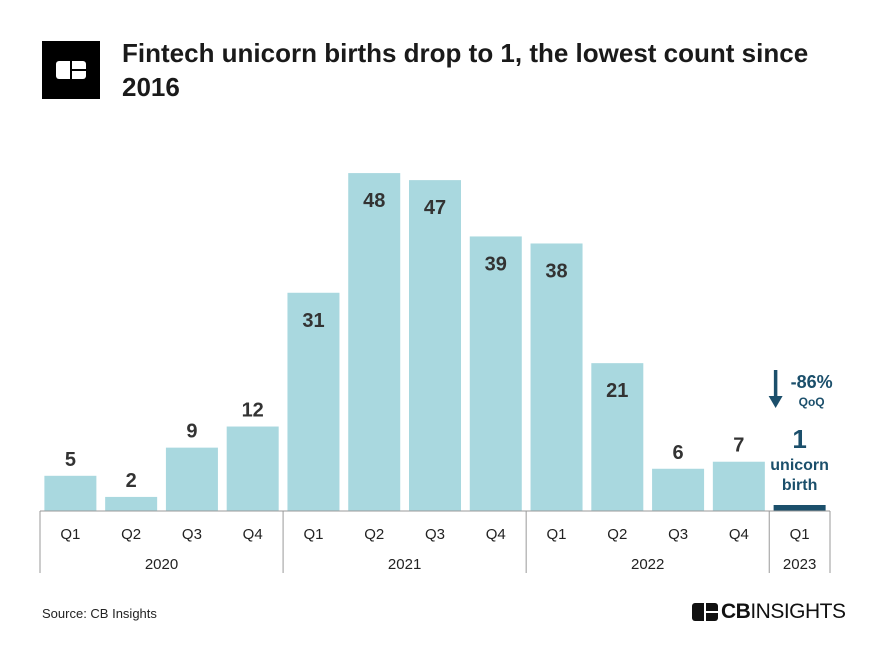  Describe the element at coordinates (800, 485) in the screenshot. I see `highlight-label: birth` at that location.